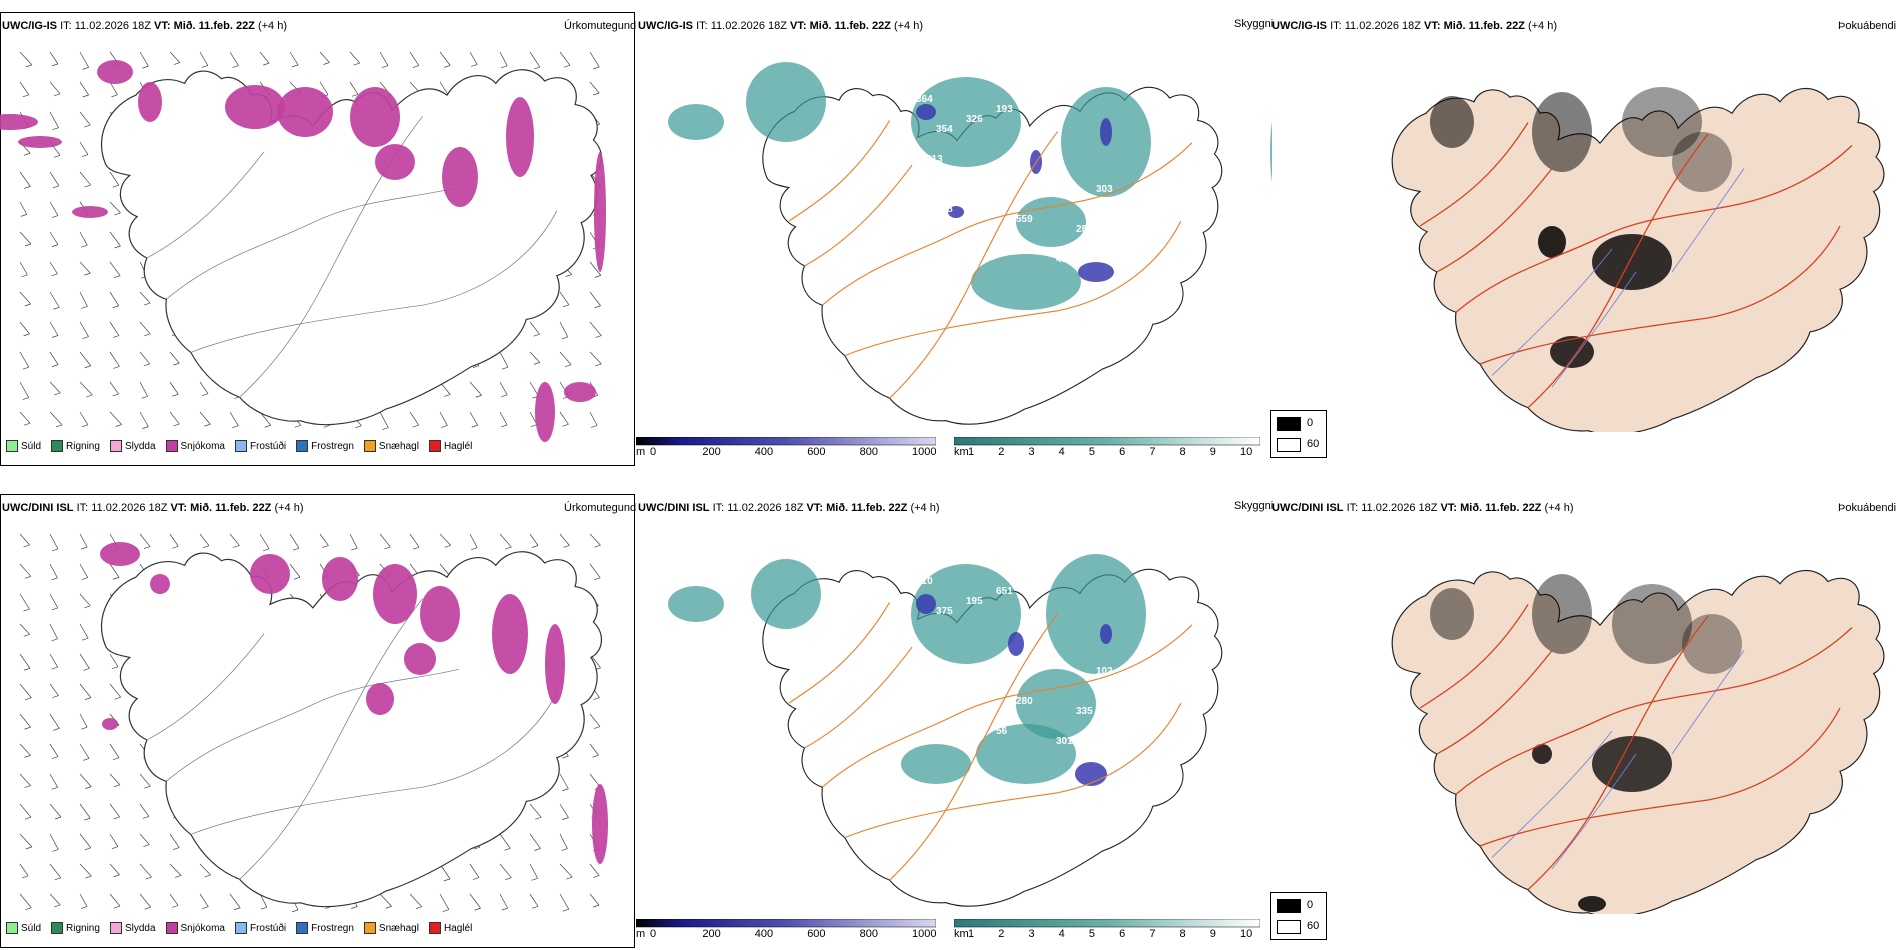  I want to click on legend-item: Frostúði, so click(260, 446).